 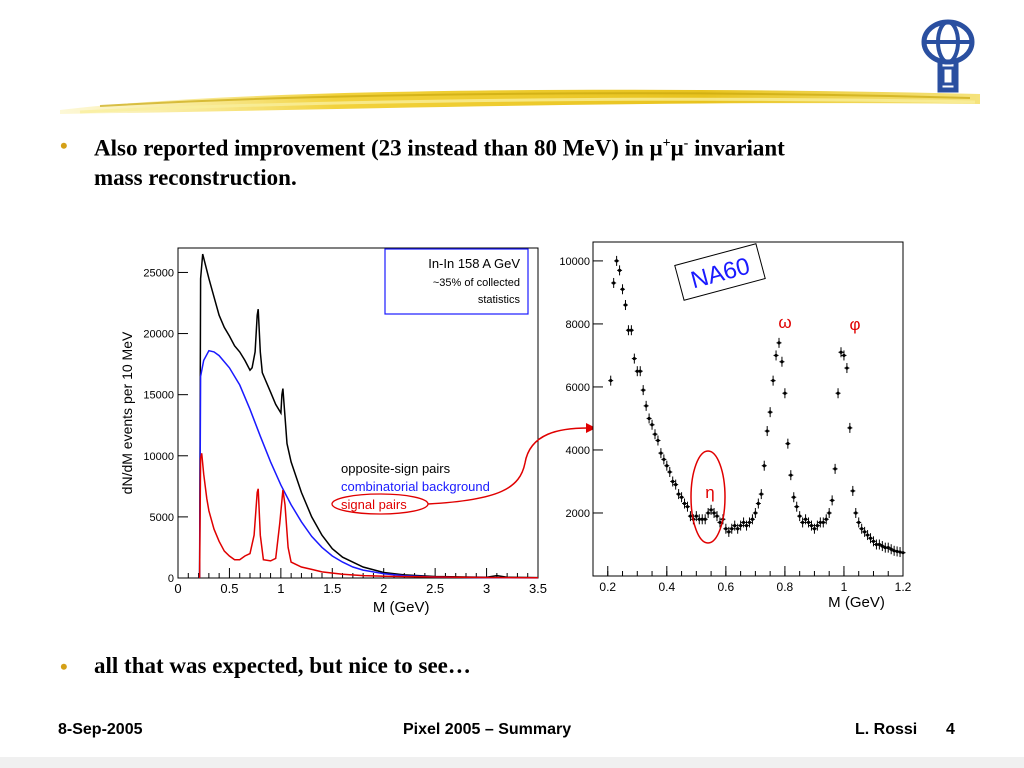 What do you see at coordinates (177, 588) in the screenshot?
I see `x-tick-label: 0` at bounding box center [177, 588].